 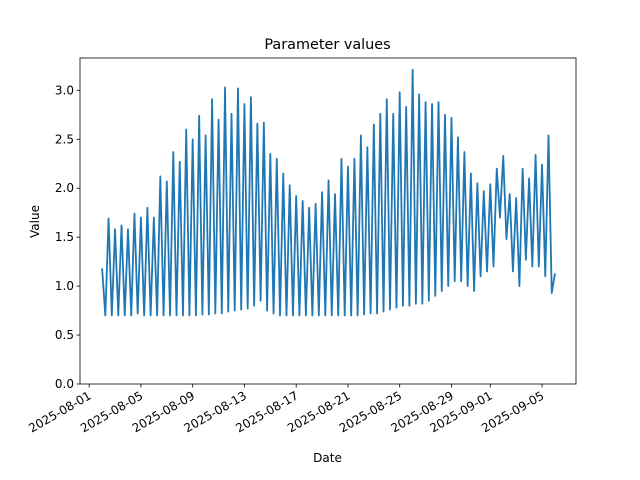 What do you see at coordinates (64, 139) in the screenshot?
I see `y-tick-label: 2.5` at bounding box center [64, 139].